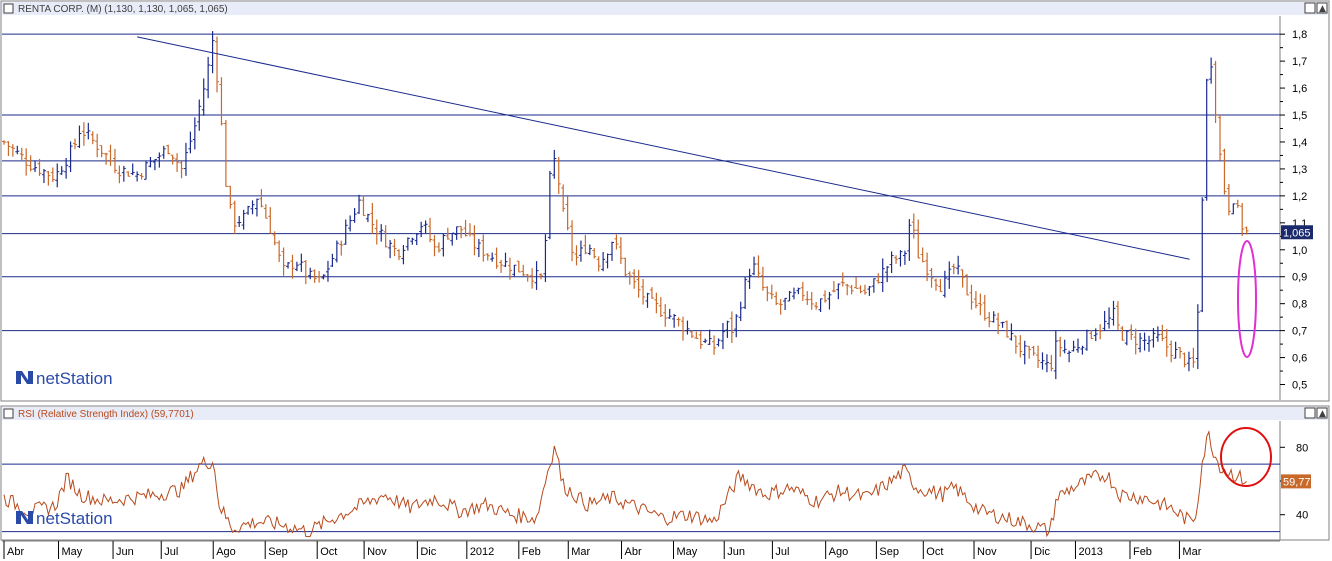  I want to click on rsi-window-icon, so click(8, 413).